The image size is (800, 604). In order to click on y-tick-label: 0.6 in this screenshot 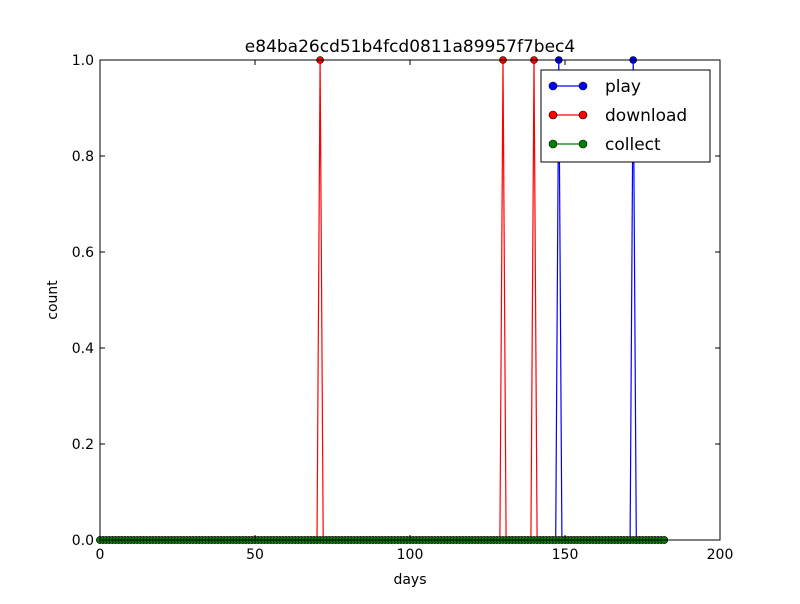, I will do `click(83, 253)`.